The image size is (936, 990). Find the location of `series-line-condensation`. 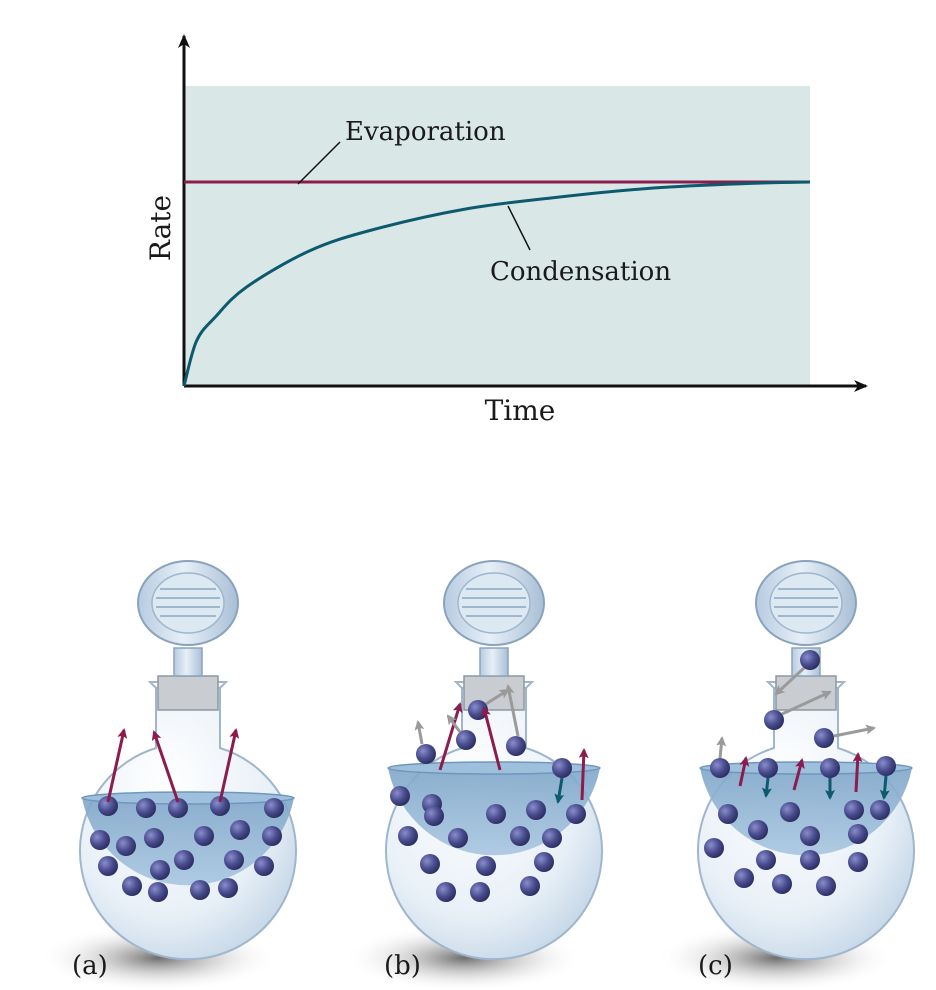

series-line-condensation is located at coordinates (496, 283).